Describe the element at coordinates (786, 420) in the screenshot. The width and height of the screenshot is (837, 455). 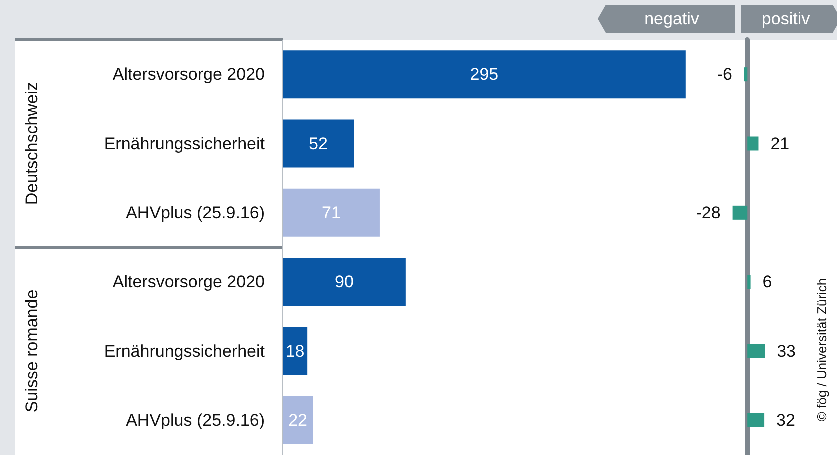
I see `data-label: 32` at that location.